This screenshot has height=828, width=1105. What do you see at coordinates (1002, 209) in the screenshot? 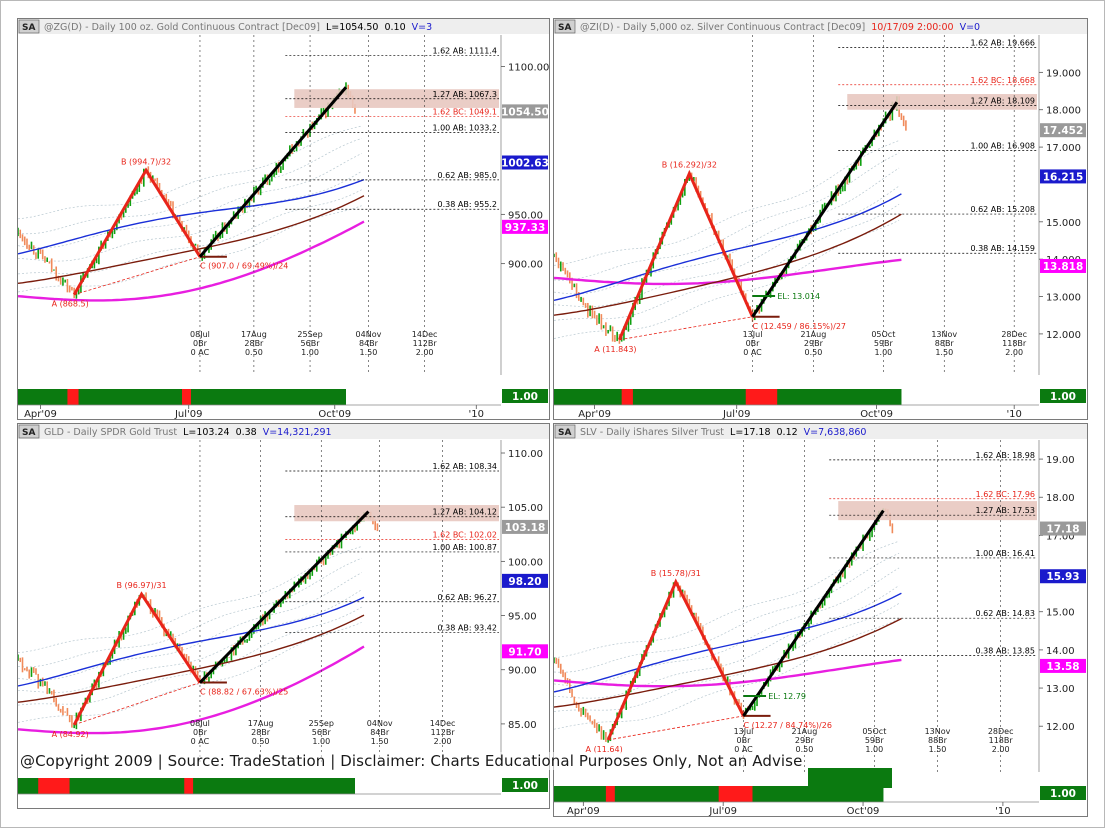
I see `fib-level-label: 0.62 AB: 15.208` at bounding box center [1002, 209].